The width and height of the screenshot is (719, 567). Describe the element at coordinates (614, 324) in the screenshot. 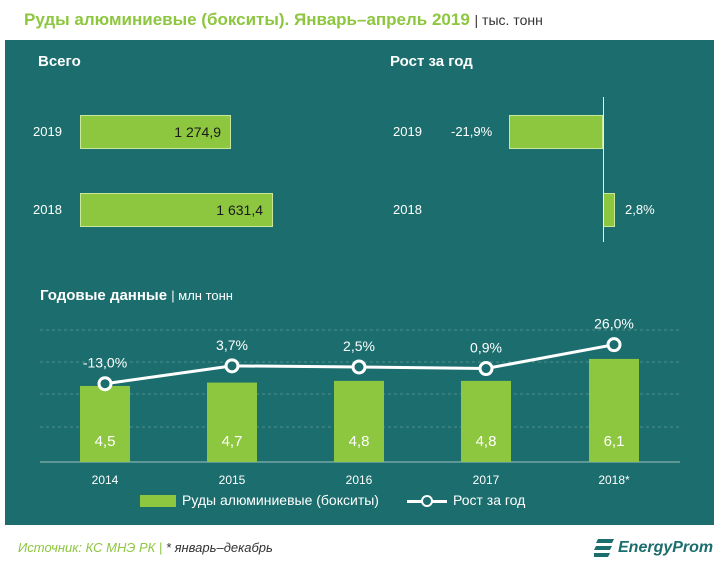

I see `growth-label-2018*: 26,0%` at that location.